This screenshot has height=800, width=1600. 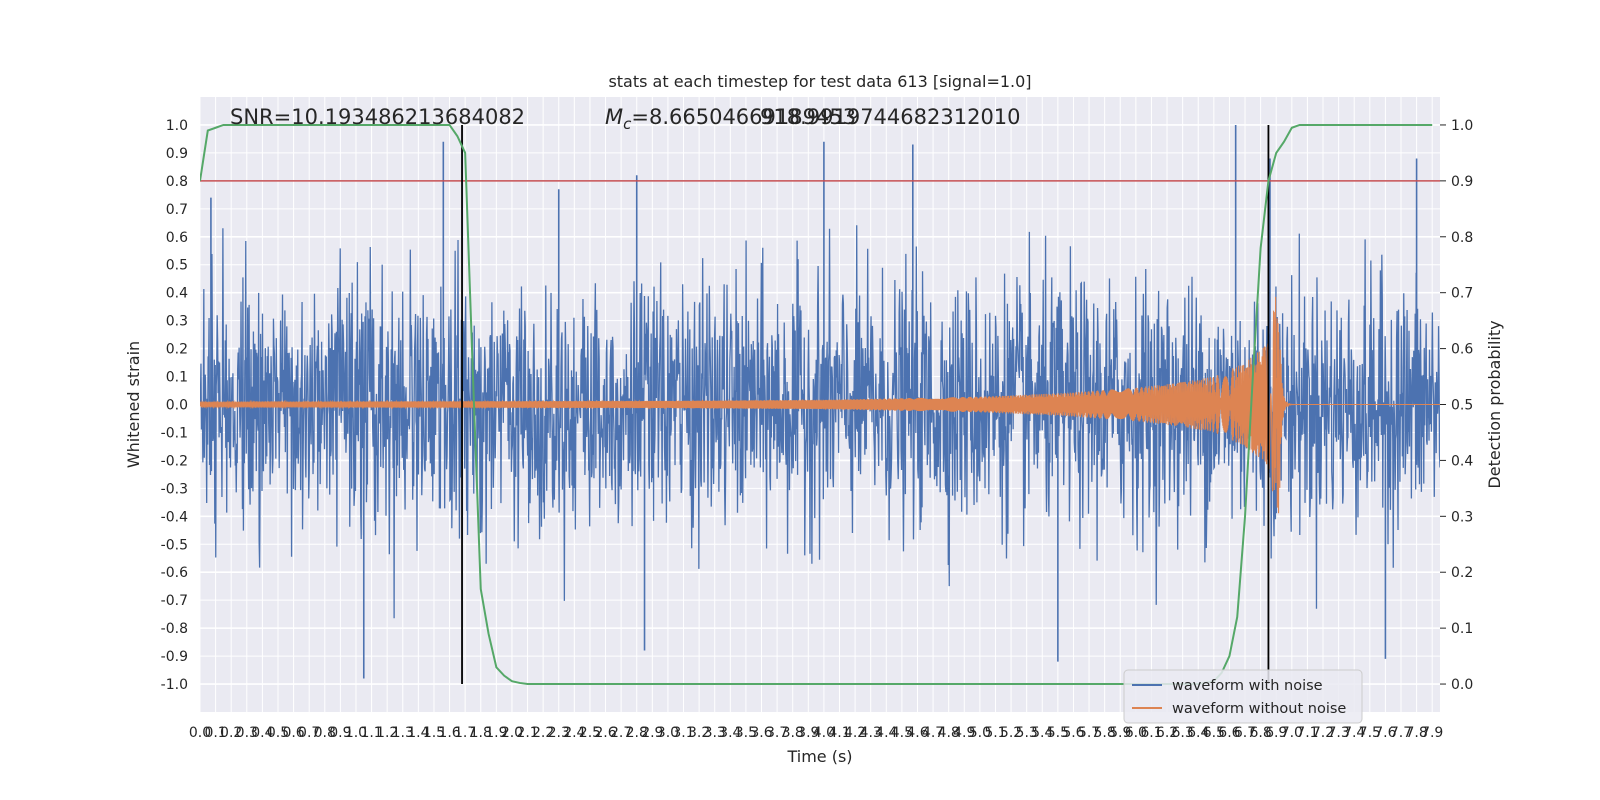 What do you see at coordinates (855, 733) in the screenshot?
I see `x-tick-label: 4.2` at bounding box center [855, 733].